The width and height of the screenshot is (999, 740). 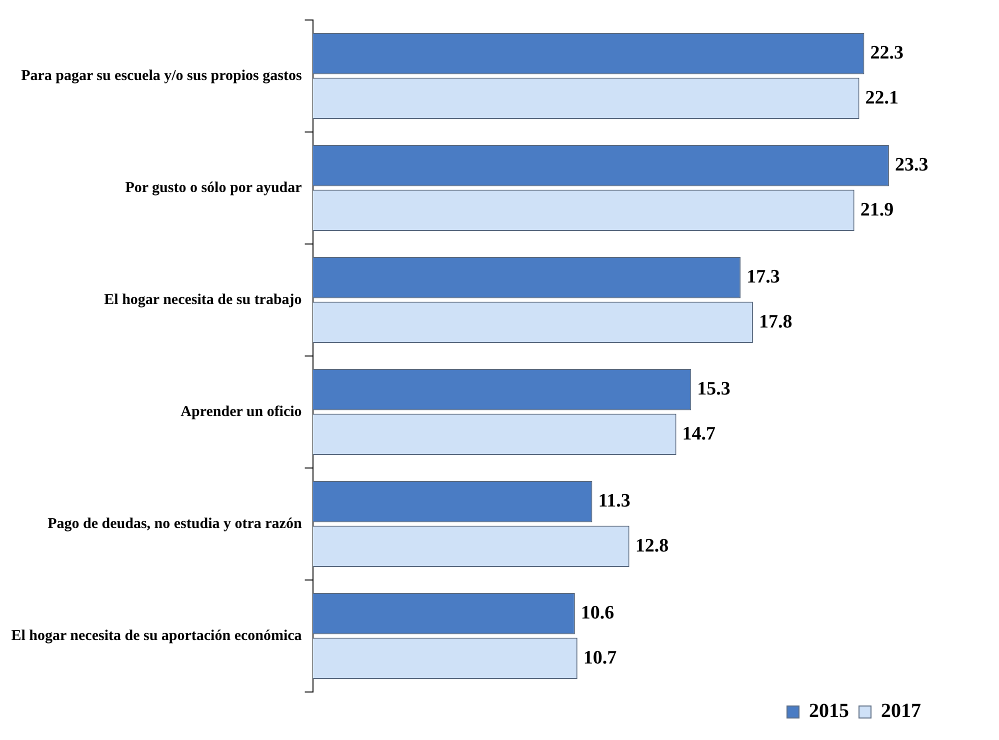 What do you see at coordinates (614, 501) in the screenshot?
I see `data-label: 11.3` at bounding box center [614, 501].